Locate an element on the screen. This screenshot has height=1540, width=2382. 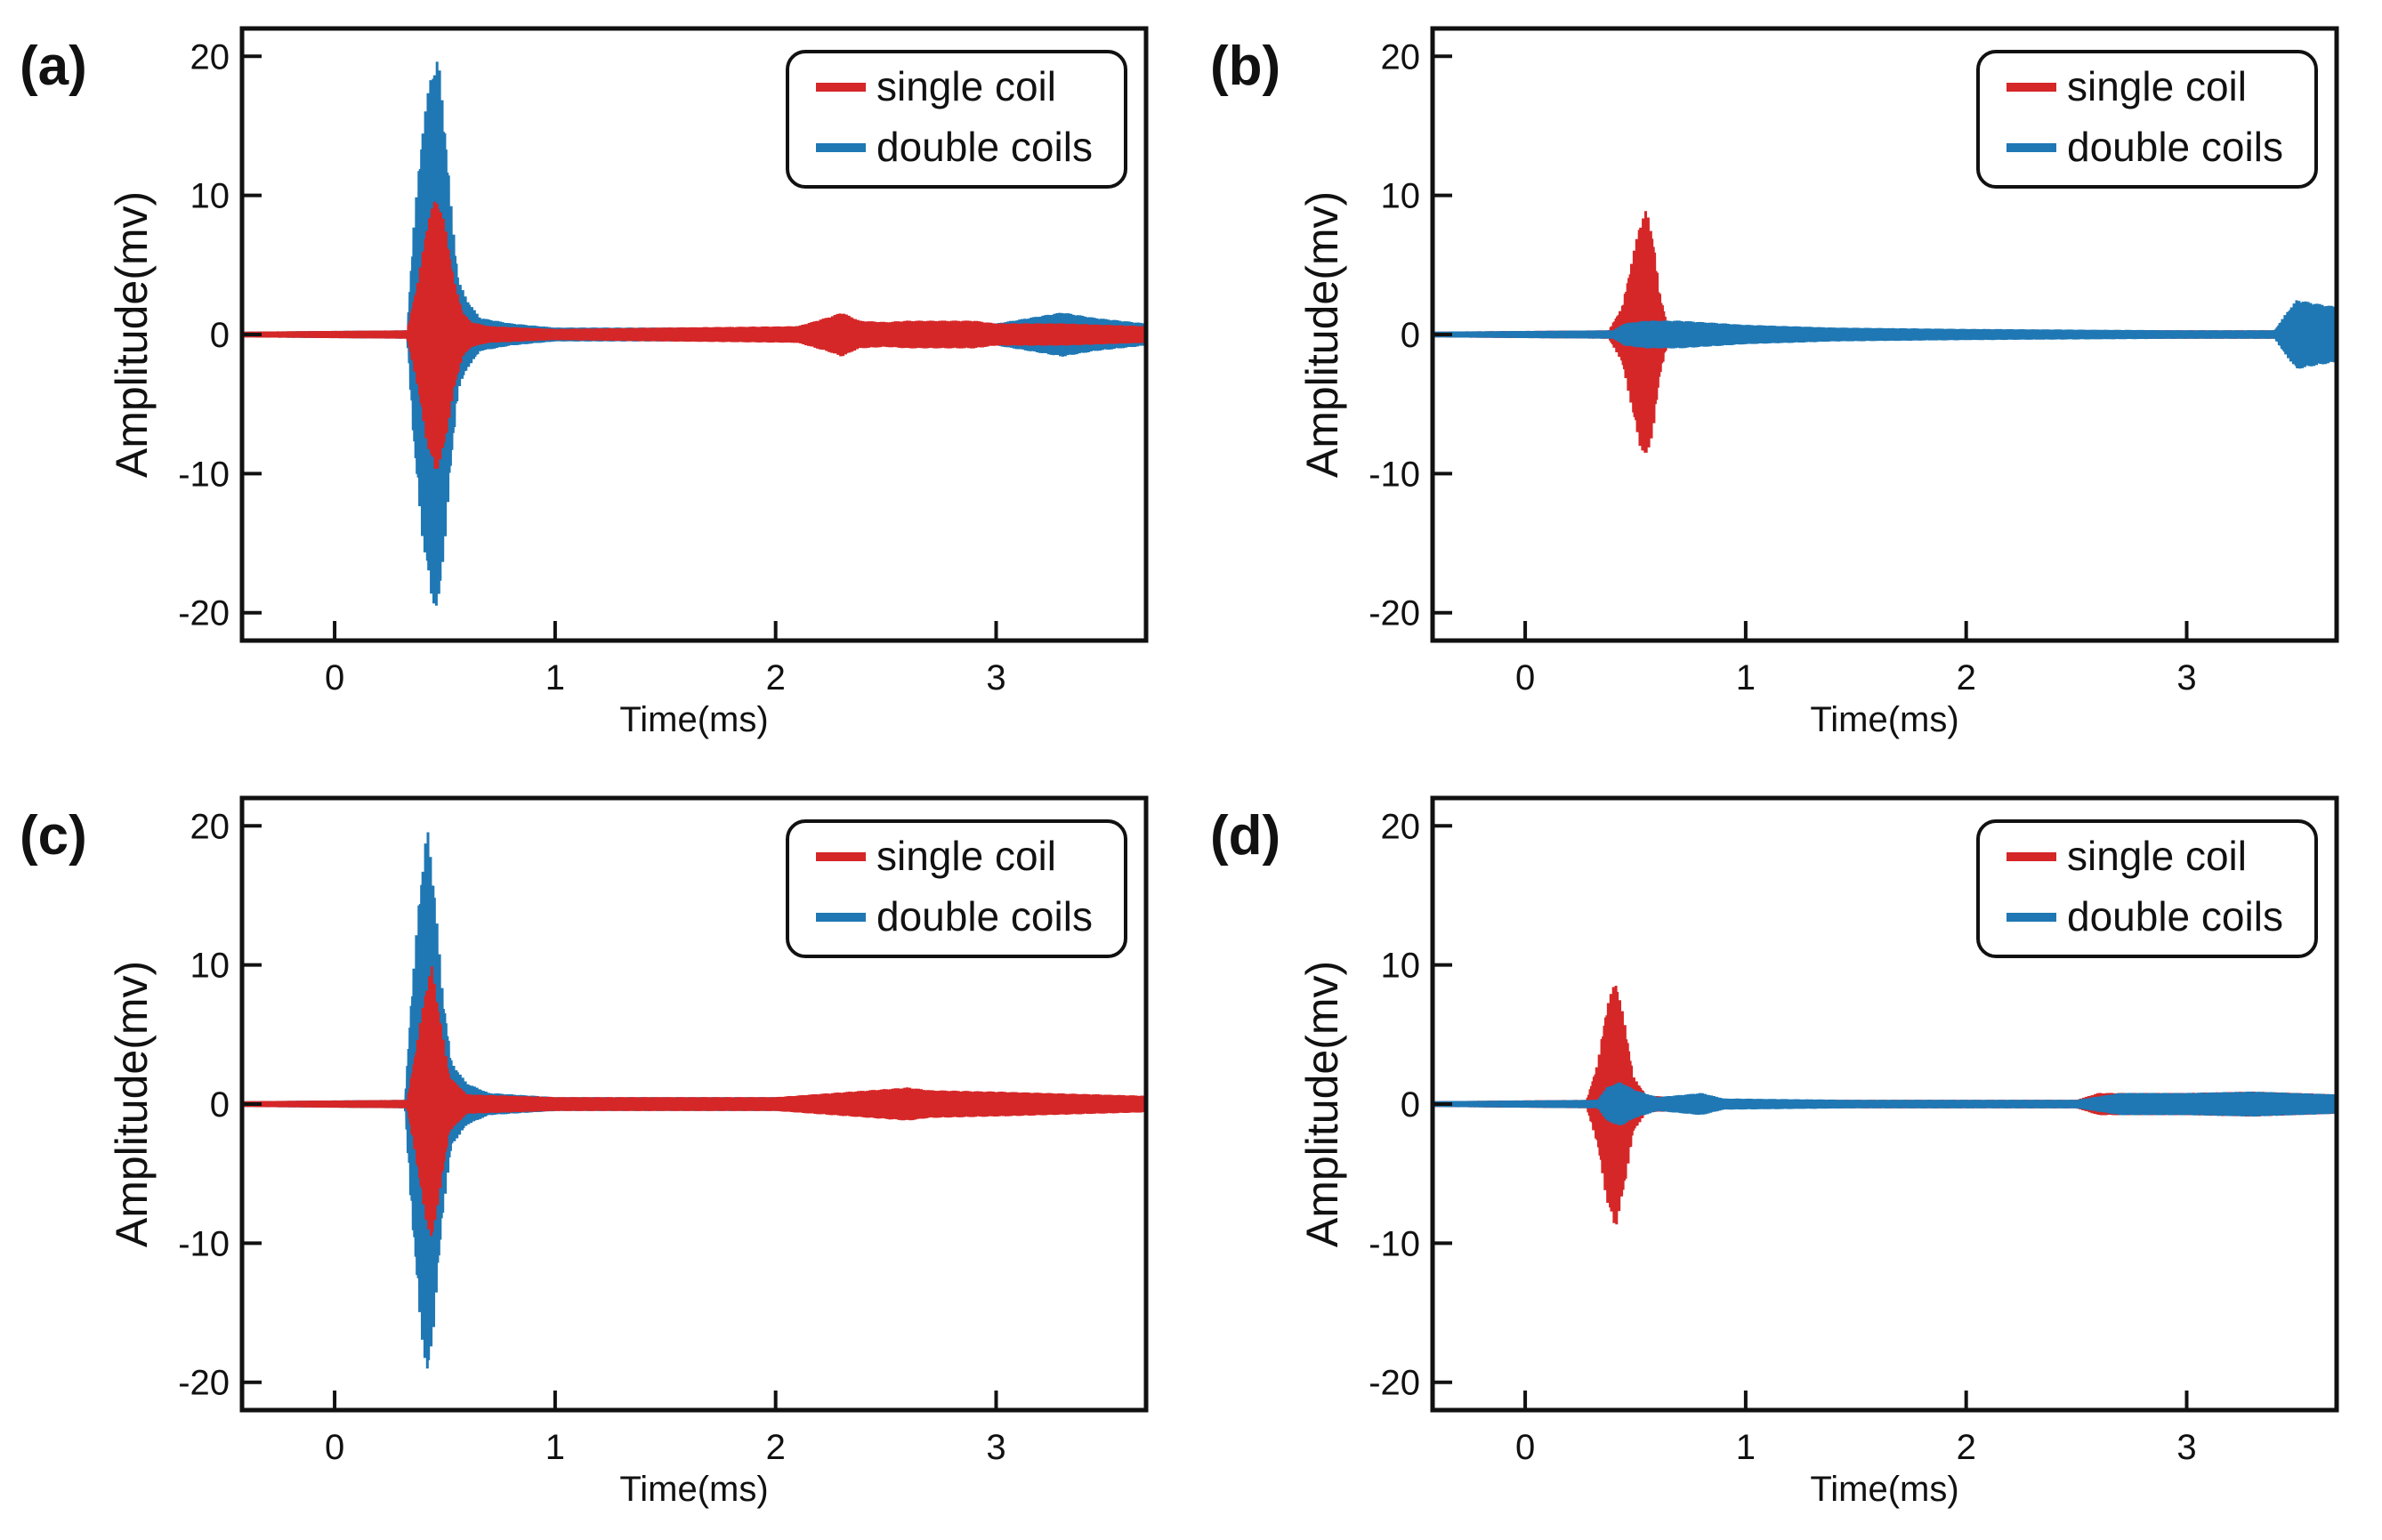
panel-label: (a) is located at coordinates (54, 66).